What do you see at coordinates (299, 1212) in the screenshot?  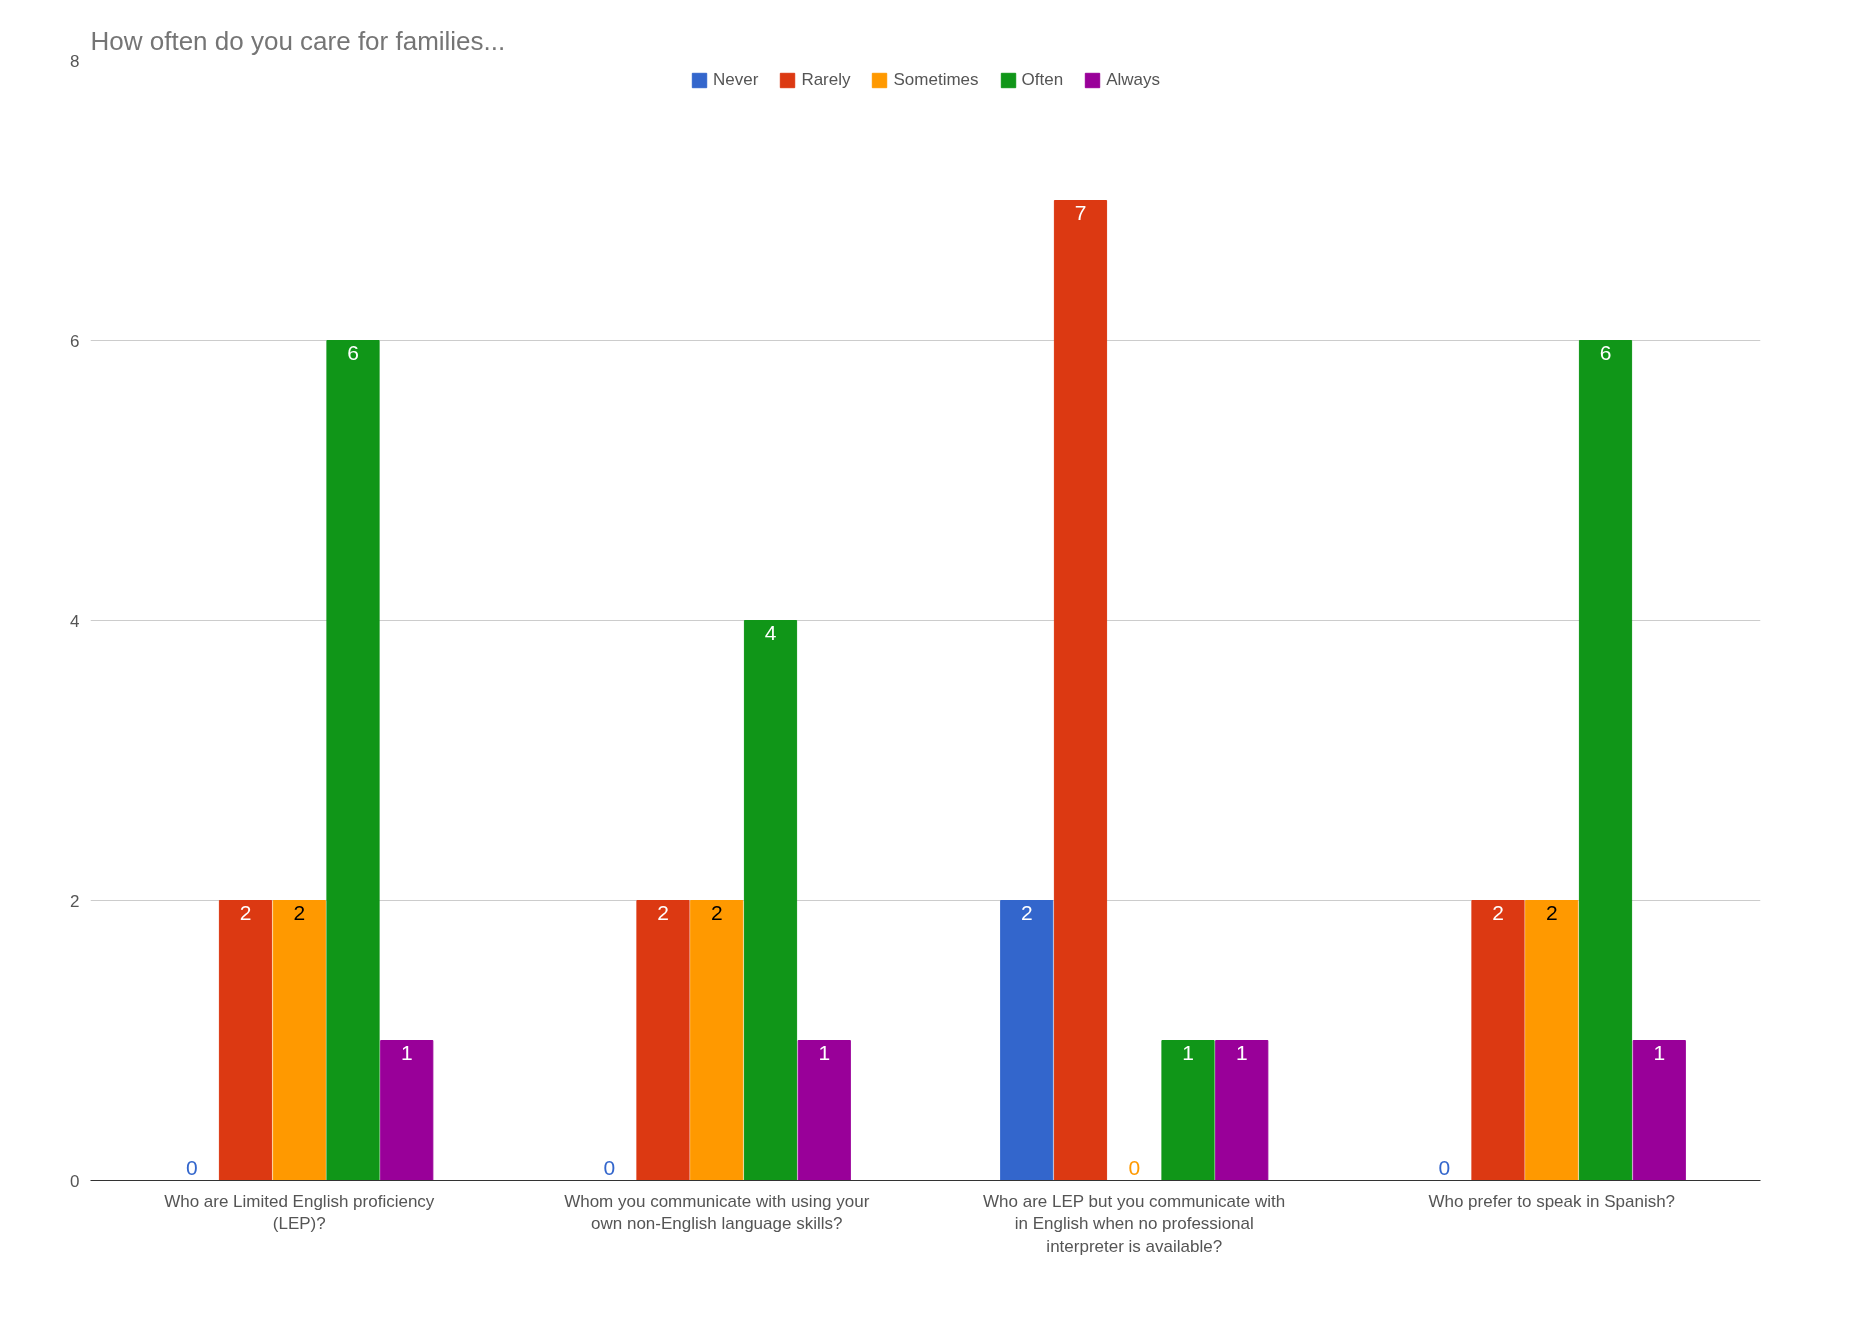 I see `x-tick-label: Who are Limited English proficiency (LEP)?` at bounding box center [299, 1212].